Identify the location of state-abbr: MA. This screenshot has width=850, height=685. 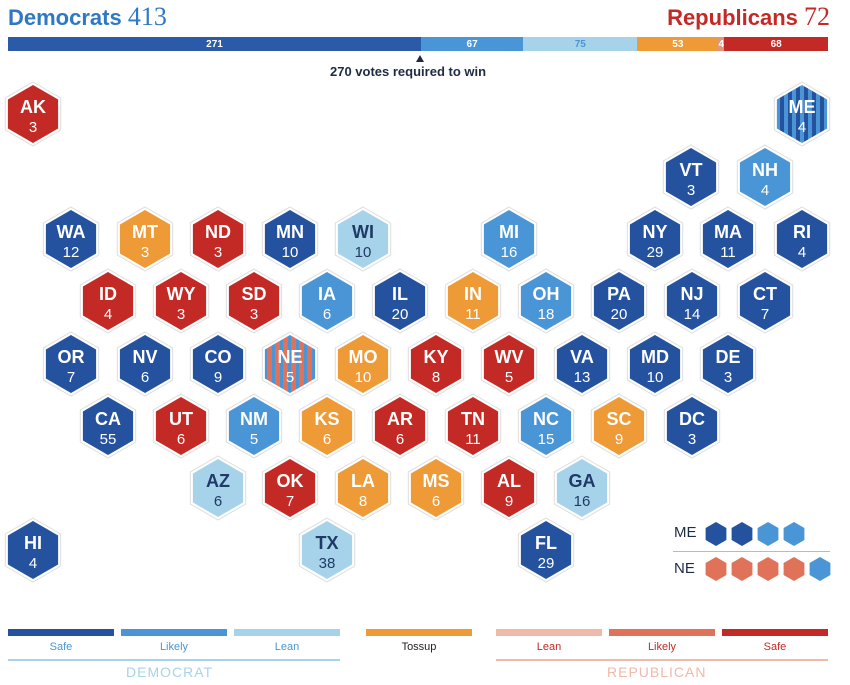
(728, 232).